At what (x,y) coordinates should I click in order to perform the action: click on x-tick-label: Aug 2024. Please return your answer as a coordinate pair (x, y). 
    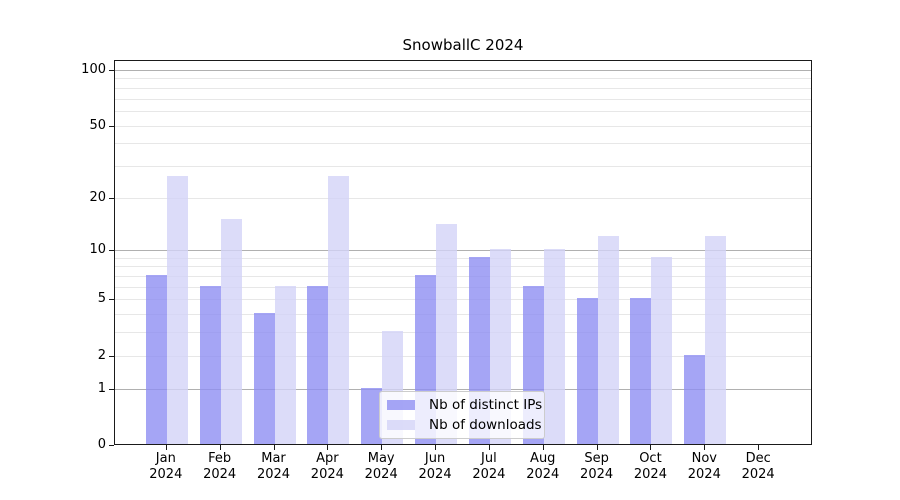
    Looking at the image, I should click on (543, 466).